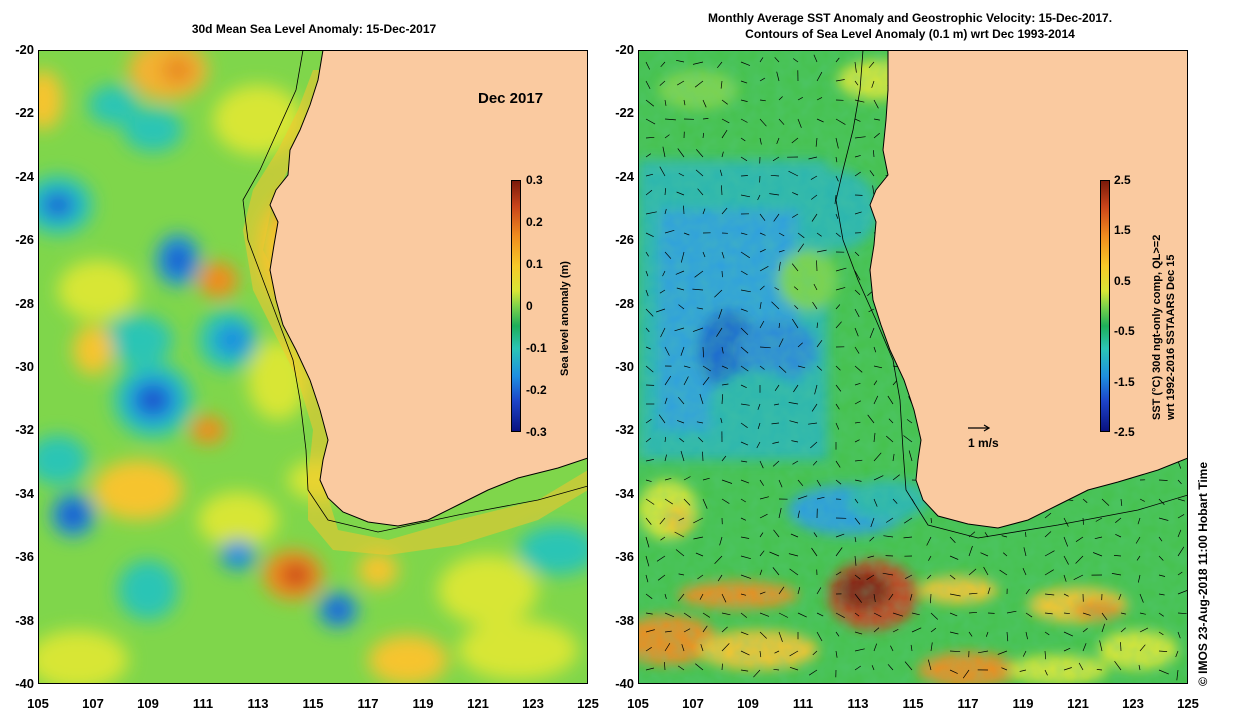 This screenshot has width=1250, height=720. I want to click on right-map-lon-tick: 109, so click(748, 703).